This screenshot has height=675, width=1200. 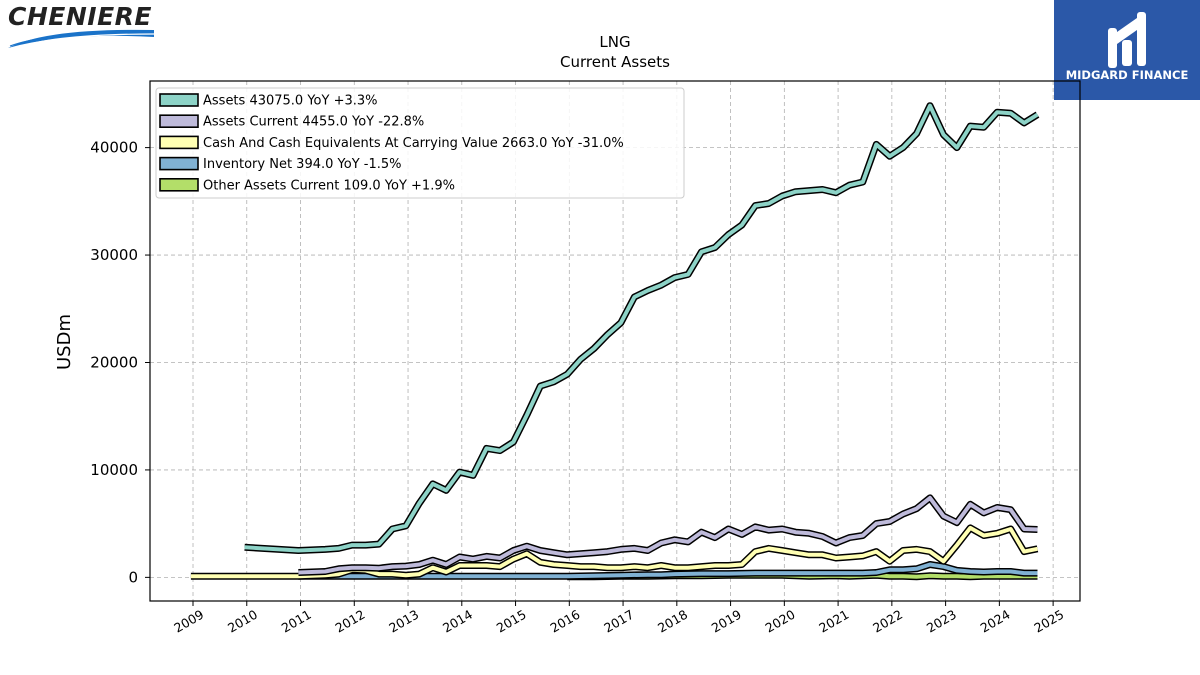 What do you see at coordinates (114, 470) in the screenshot?
I see `y-tick-label: 10000` at bounding box center [114, 470].